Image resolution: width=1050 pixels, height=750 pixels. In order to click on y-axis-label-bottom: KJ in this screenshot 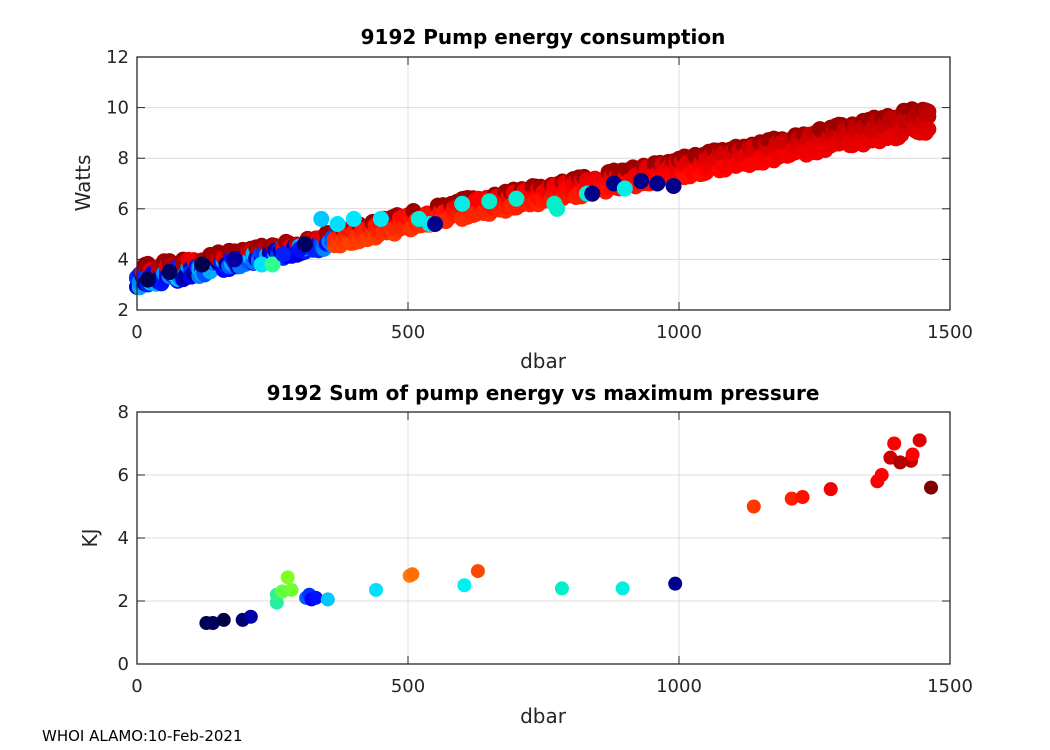, I will do `click(90, 537)`.